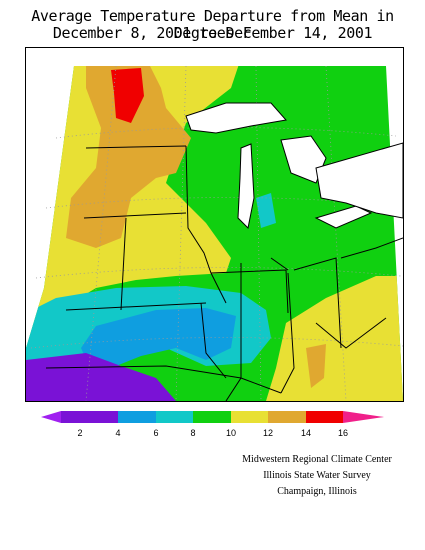 This screenshot has height=550, width=425. Describe the element at coordinates (316, 366) in the screenshot. I see `zone-12-14-east` at that location.